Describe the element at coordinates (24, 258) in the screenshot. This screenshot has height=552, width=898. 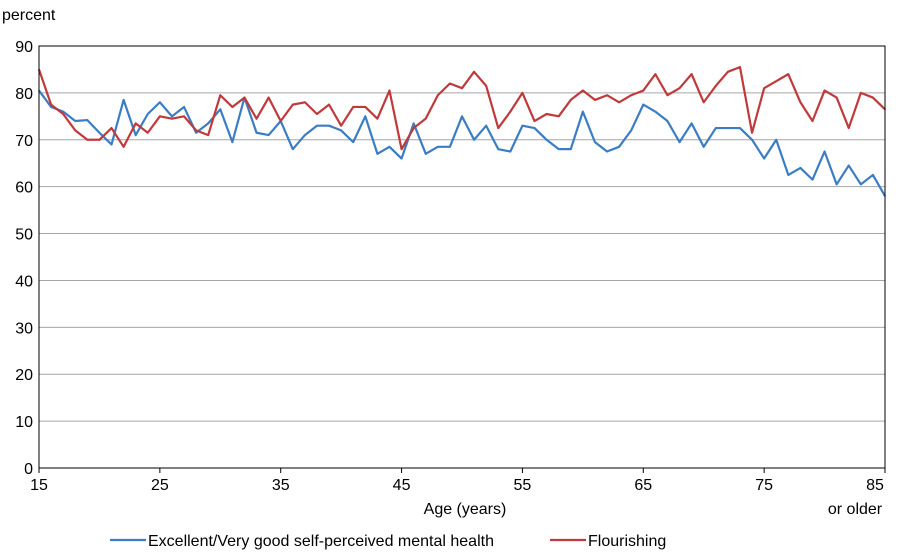
I see `y-axis-ticks: 0 10 20 30 40 50 60 70 80 90` at that location.